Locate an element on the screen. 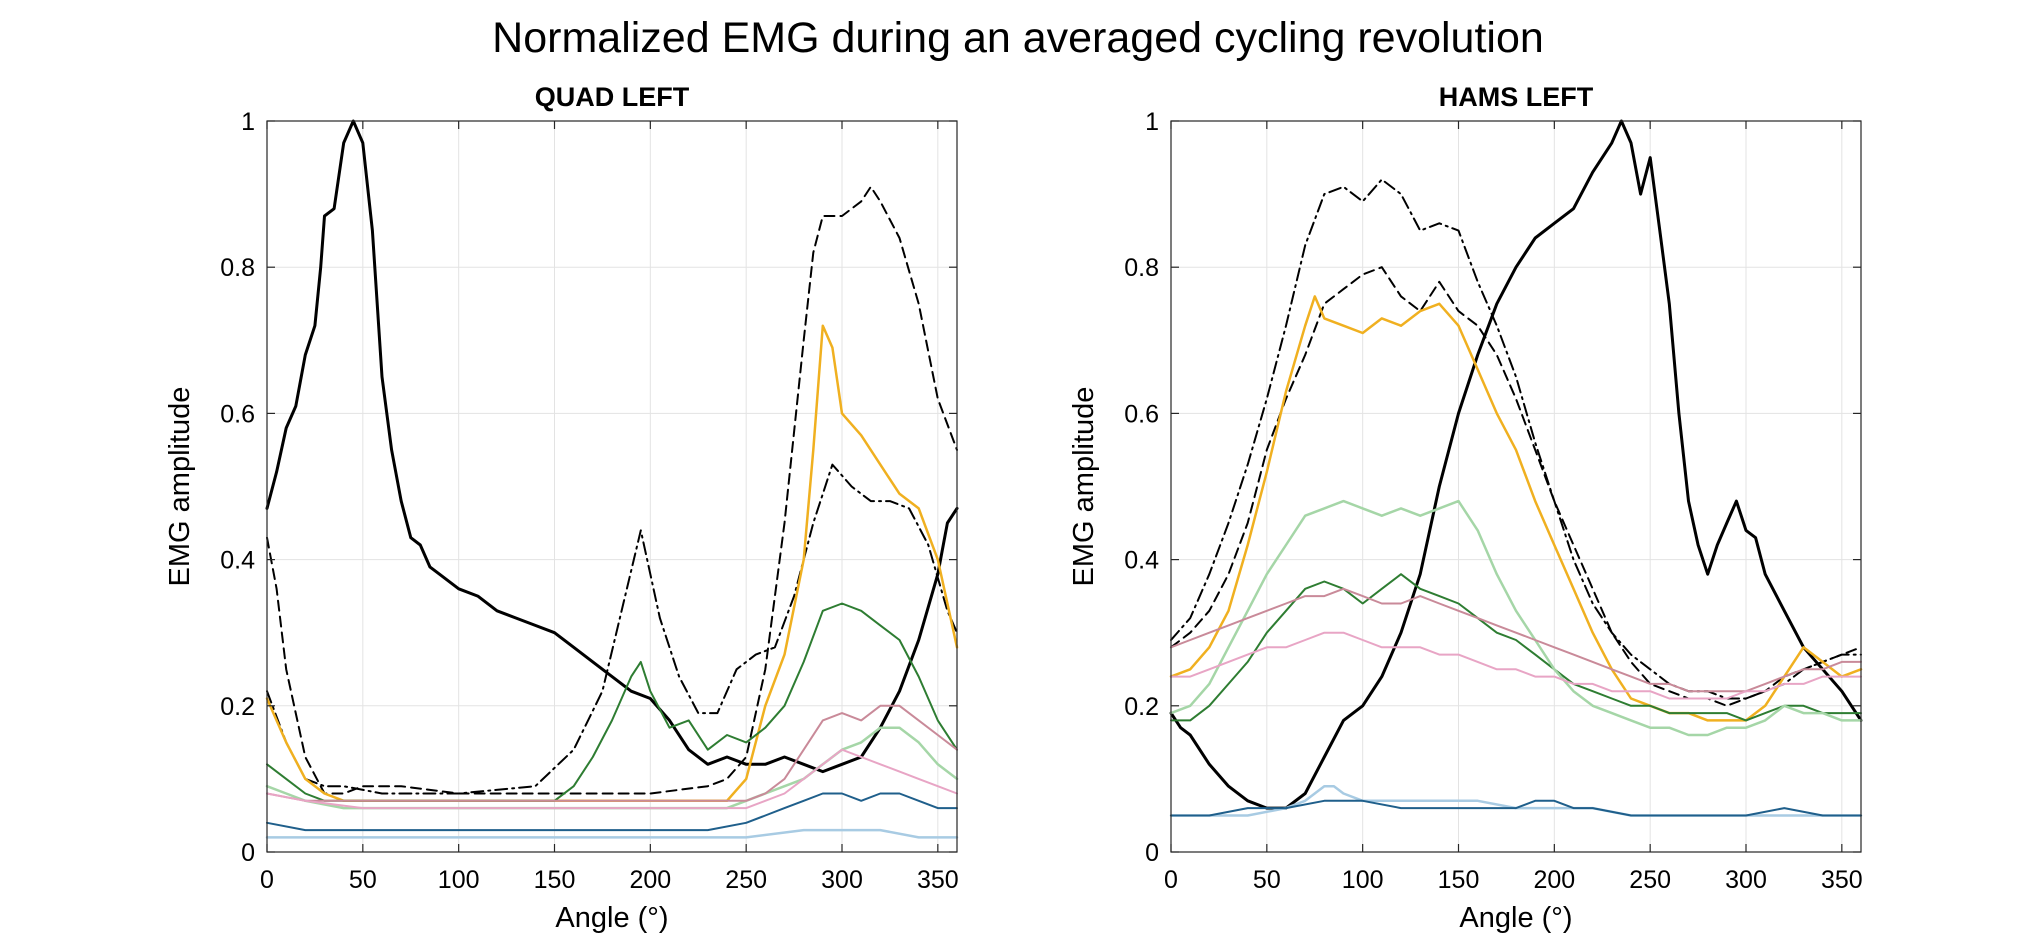 Image resolution: width=2036 pixels, height=942 pixels. panel-title: HAMS LEFT is located at coordinates (1516, 97).